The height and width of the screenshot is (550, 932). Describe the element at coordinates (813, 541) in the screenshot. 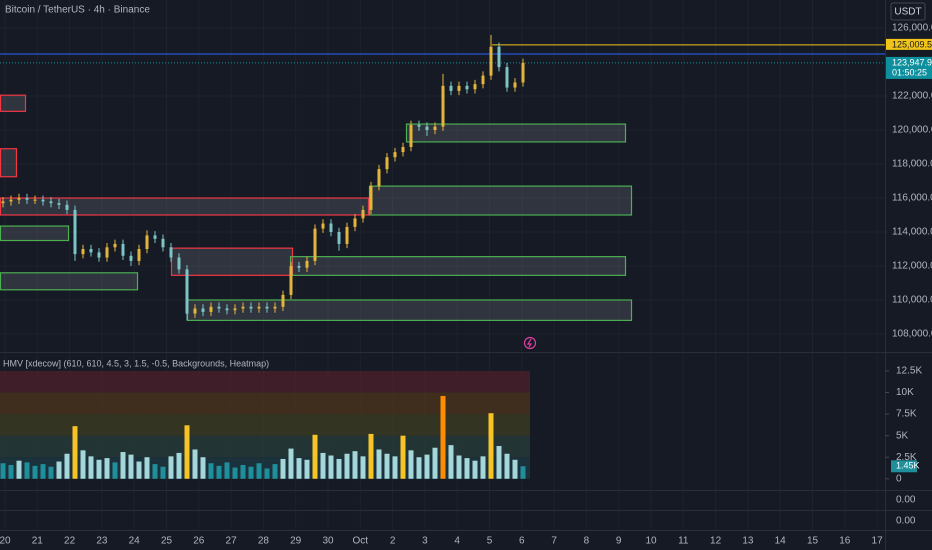

I see `x-tick-label: 15` at that location.